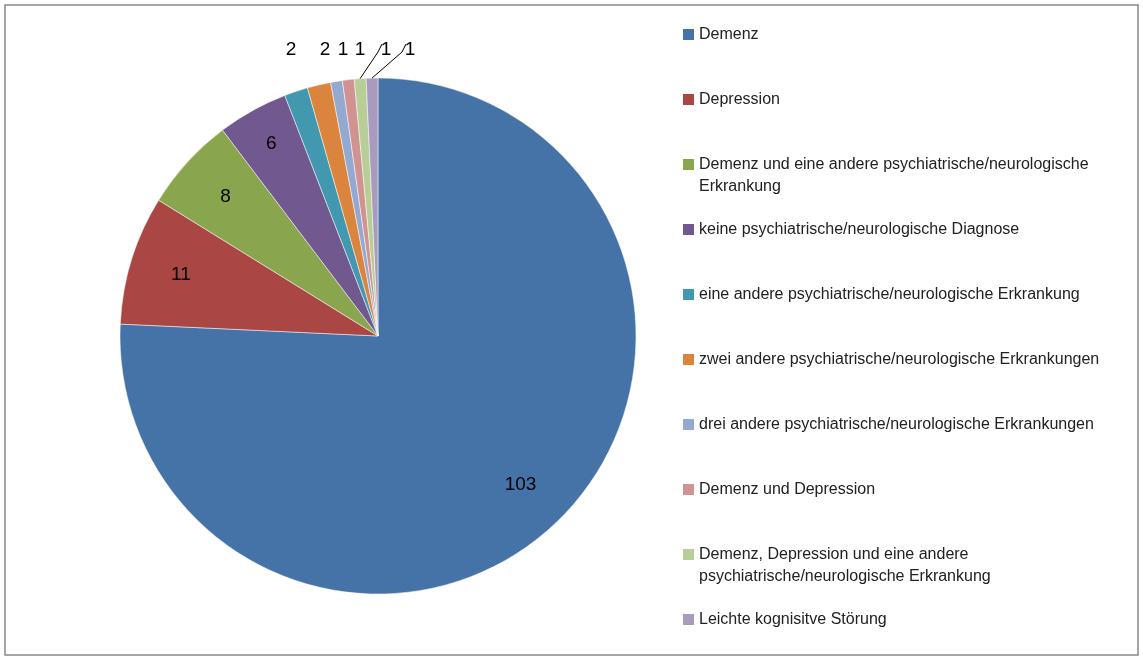 The width and height of the screenshot is (1143, 660). Describe the element at coordinates (899, 359) in the screenshot. I see `legend-label: zwei andere psychiatrische/neurologische Erkrankungen` at that location.